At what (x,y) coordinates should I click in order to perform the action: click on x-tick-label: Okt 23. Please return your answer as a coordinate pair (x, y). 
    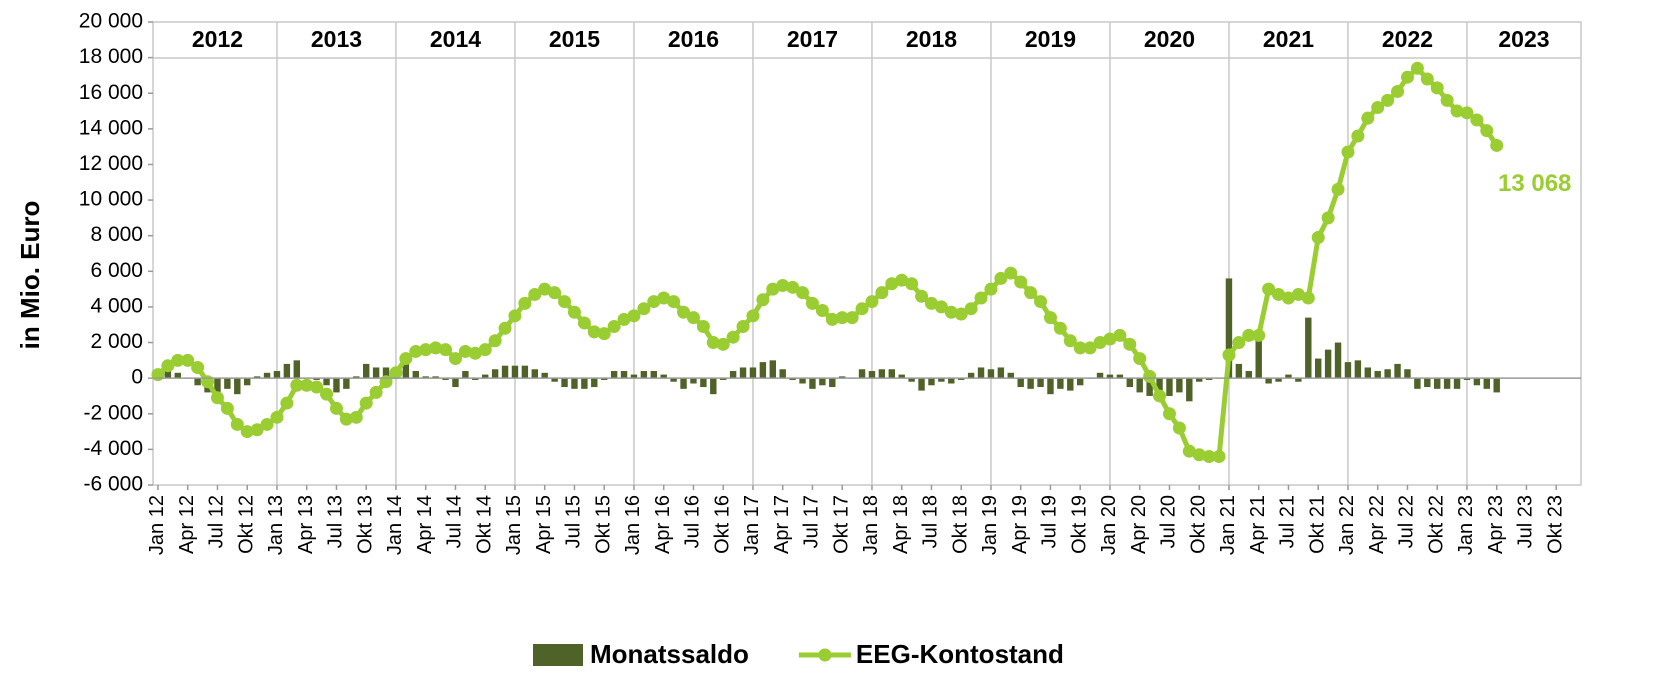
    Looking at the image, I should click on (1555, 524).